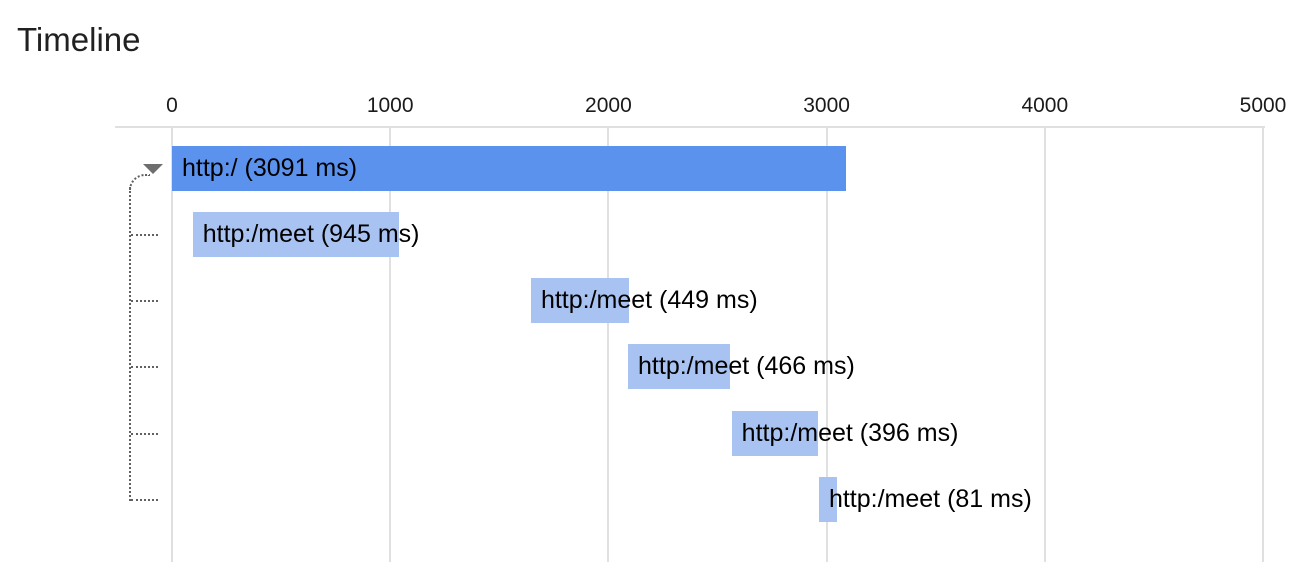 This screenshot has width=1314, height=562. What do you see at coordinates (130, 344) in the screenshot?
I see `connector-trunk` at bounding box center [130, 344].